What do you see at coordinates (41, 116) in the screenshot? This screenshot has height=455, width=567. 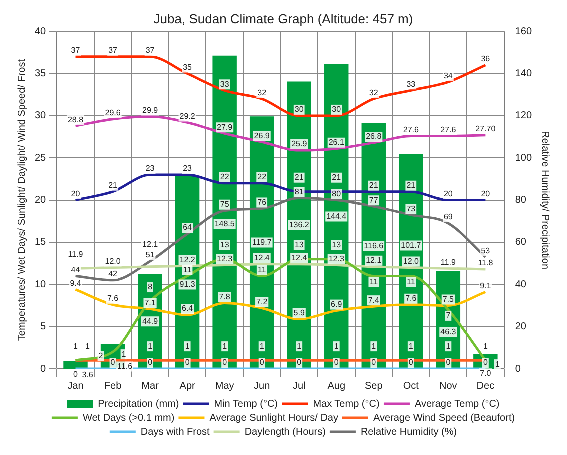 I see `y-tick-label: 30` at bounding box center [41, 116].